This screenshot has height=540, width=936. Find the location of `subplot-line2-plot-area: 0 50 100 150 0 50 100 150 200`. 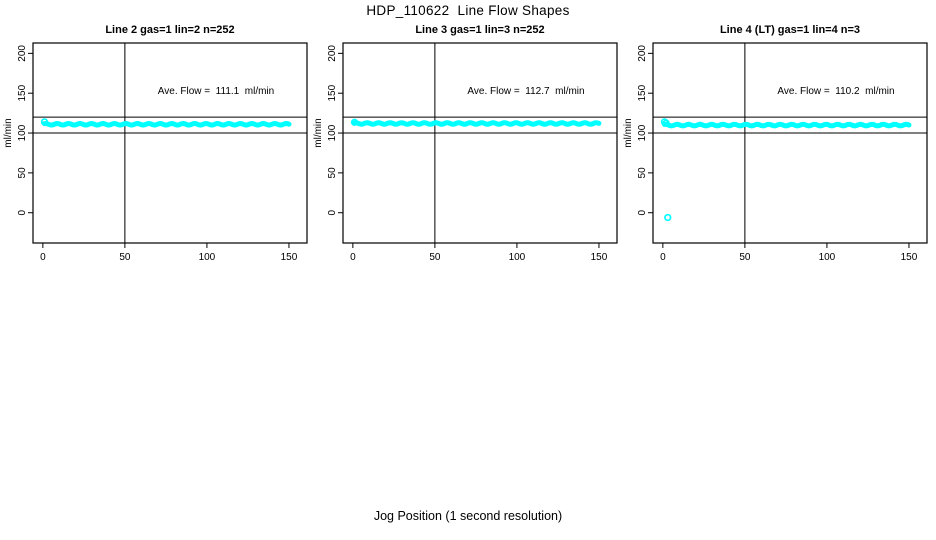

subplot-line2-plot-area: 0 50 100 150 0 50 100 150 200 is located at coordinates (162, 152).